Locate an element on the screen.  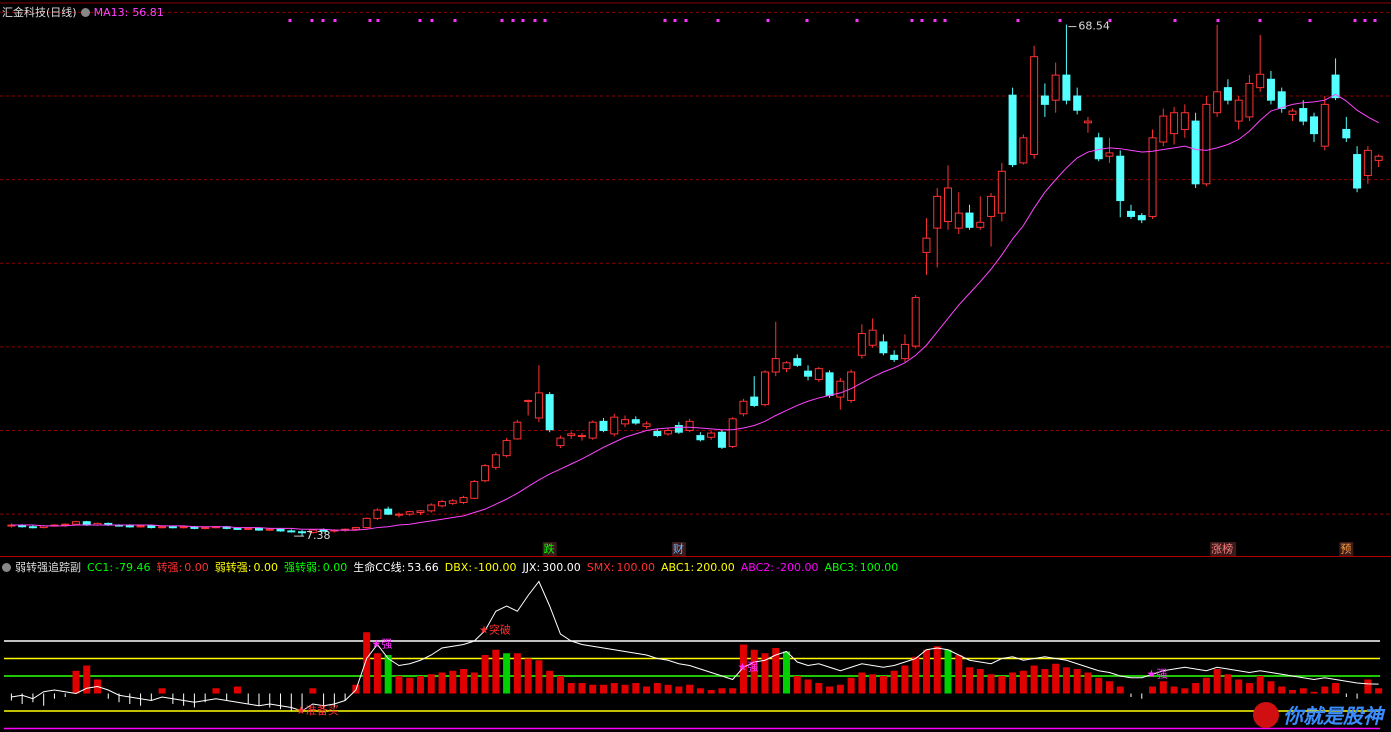
legend-value: 53.66 is located at coordinates (423, 567).